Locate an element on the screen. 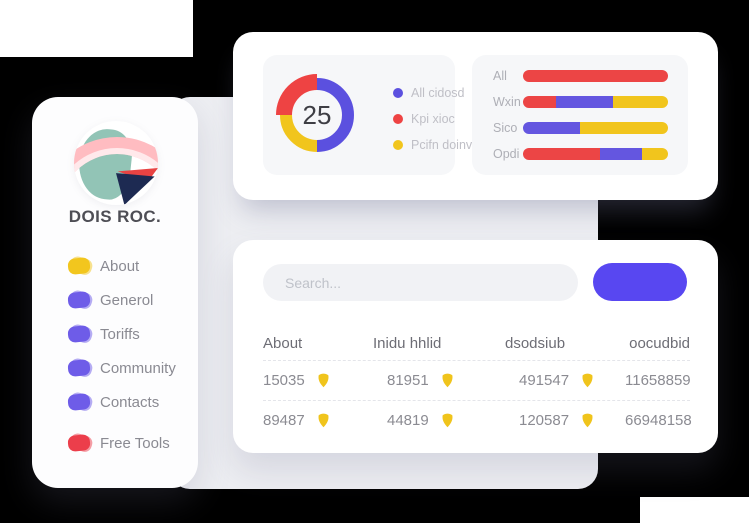 This screenshot has height=523, width=749. table-row: 89487 44819 120587 66948158 is located at coordinates (477, 420).